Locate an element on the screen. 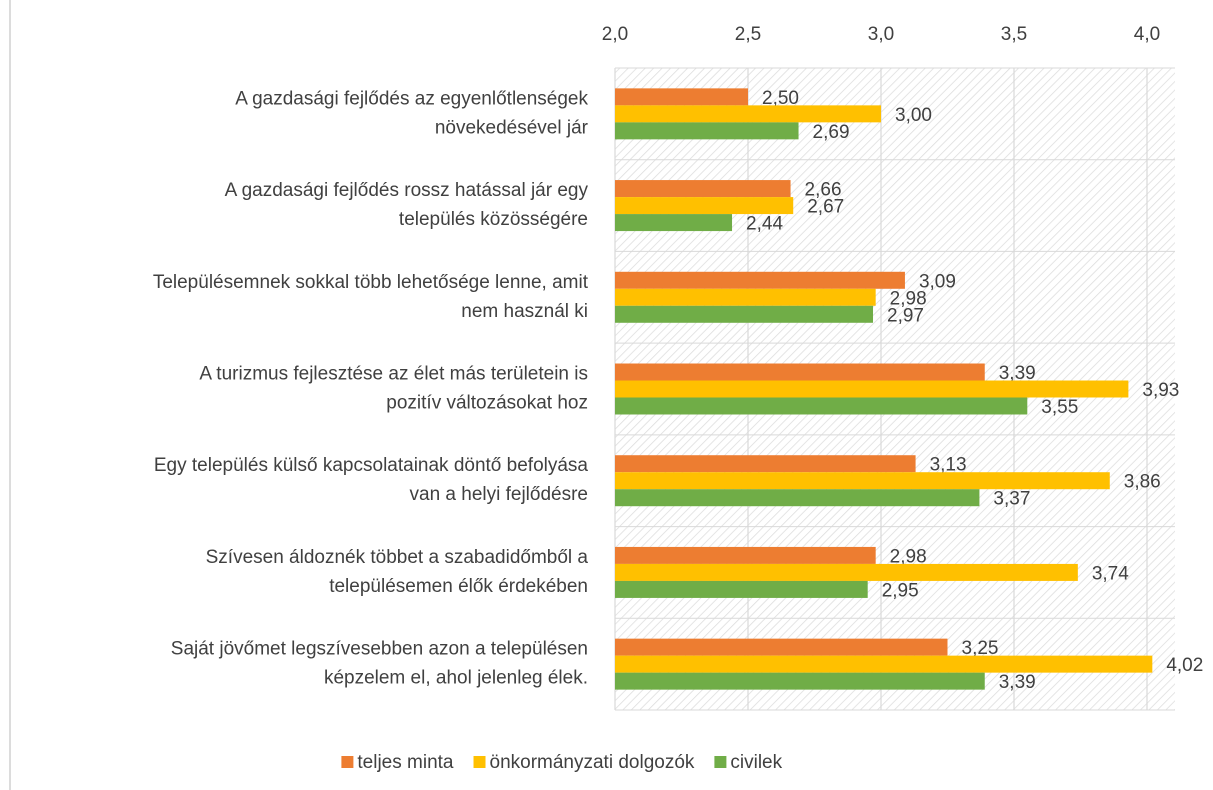 The height and width of the screenshot is (790, 1213). value-label: 3,74 is located at coordinates (1110, 573).